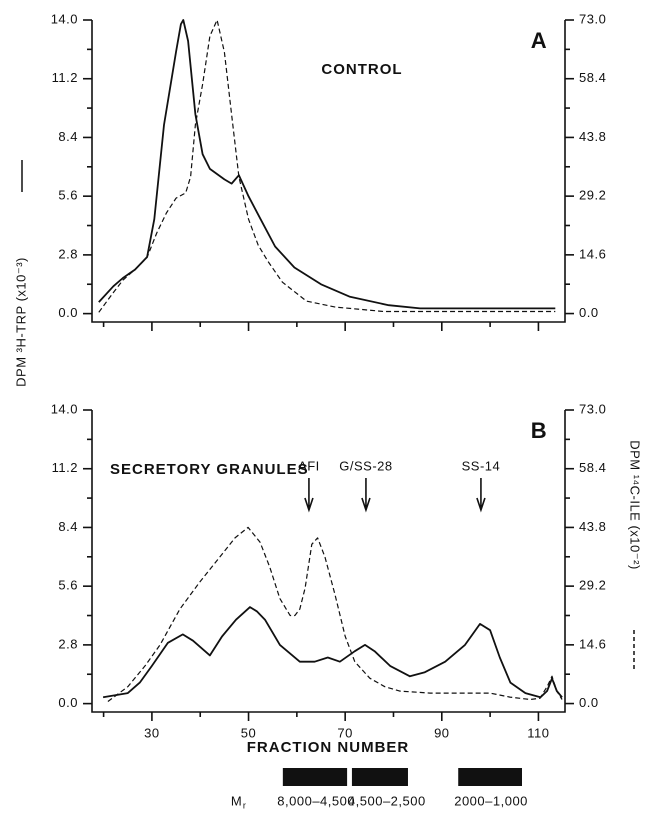 The width and height of the screenshot is (656, 834). I want to click on x-tick-label: 70, so click(344, 732).